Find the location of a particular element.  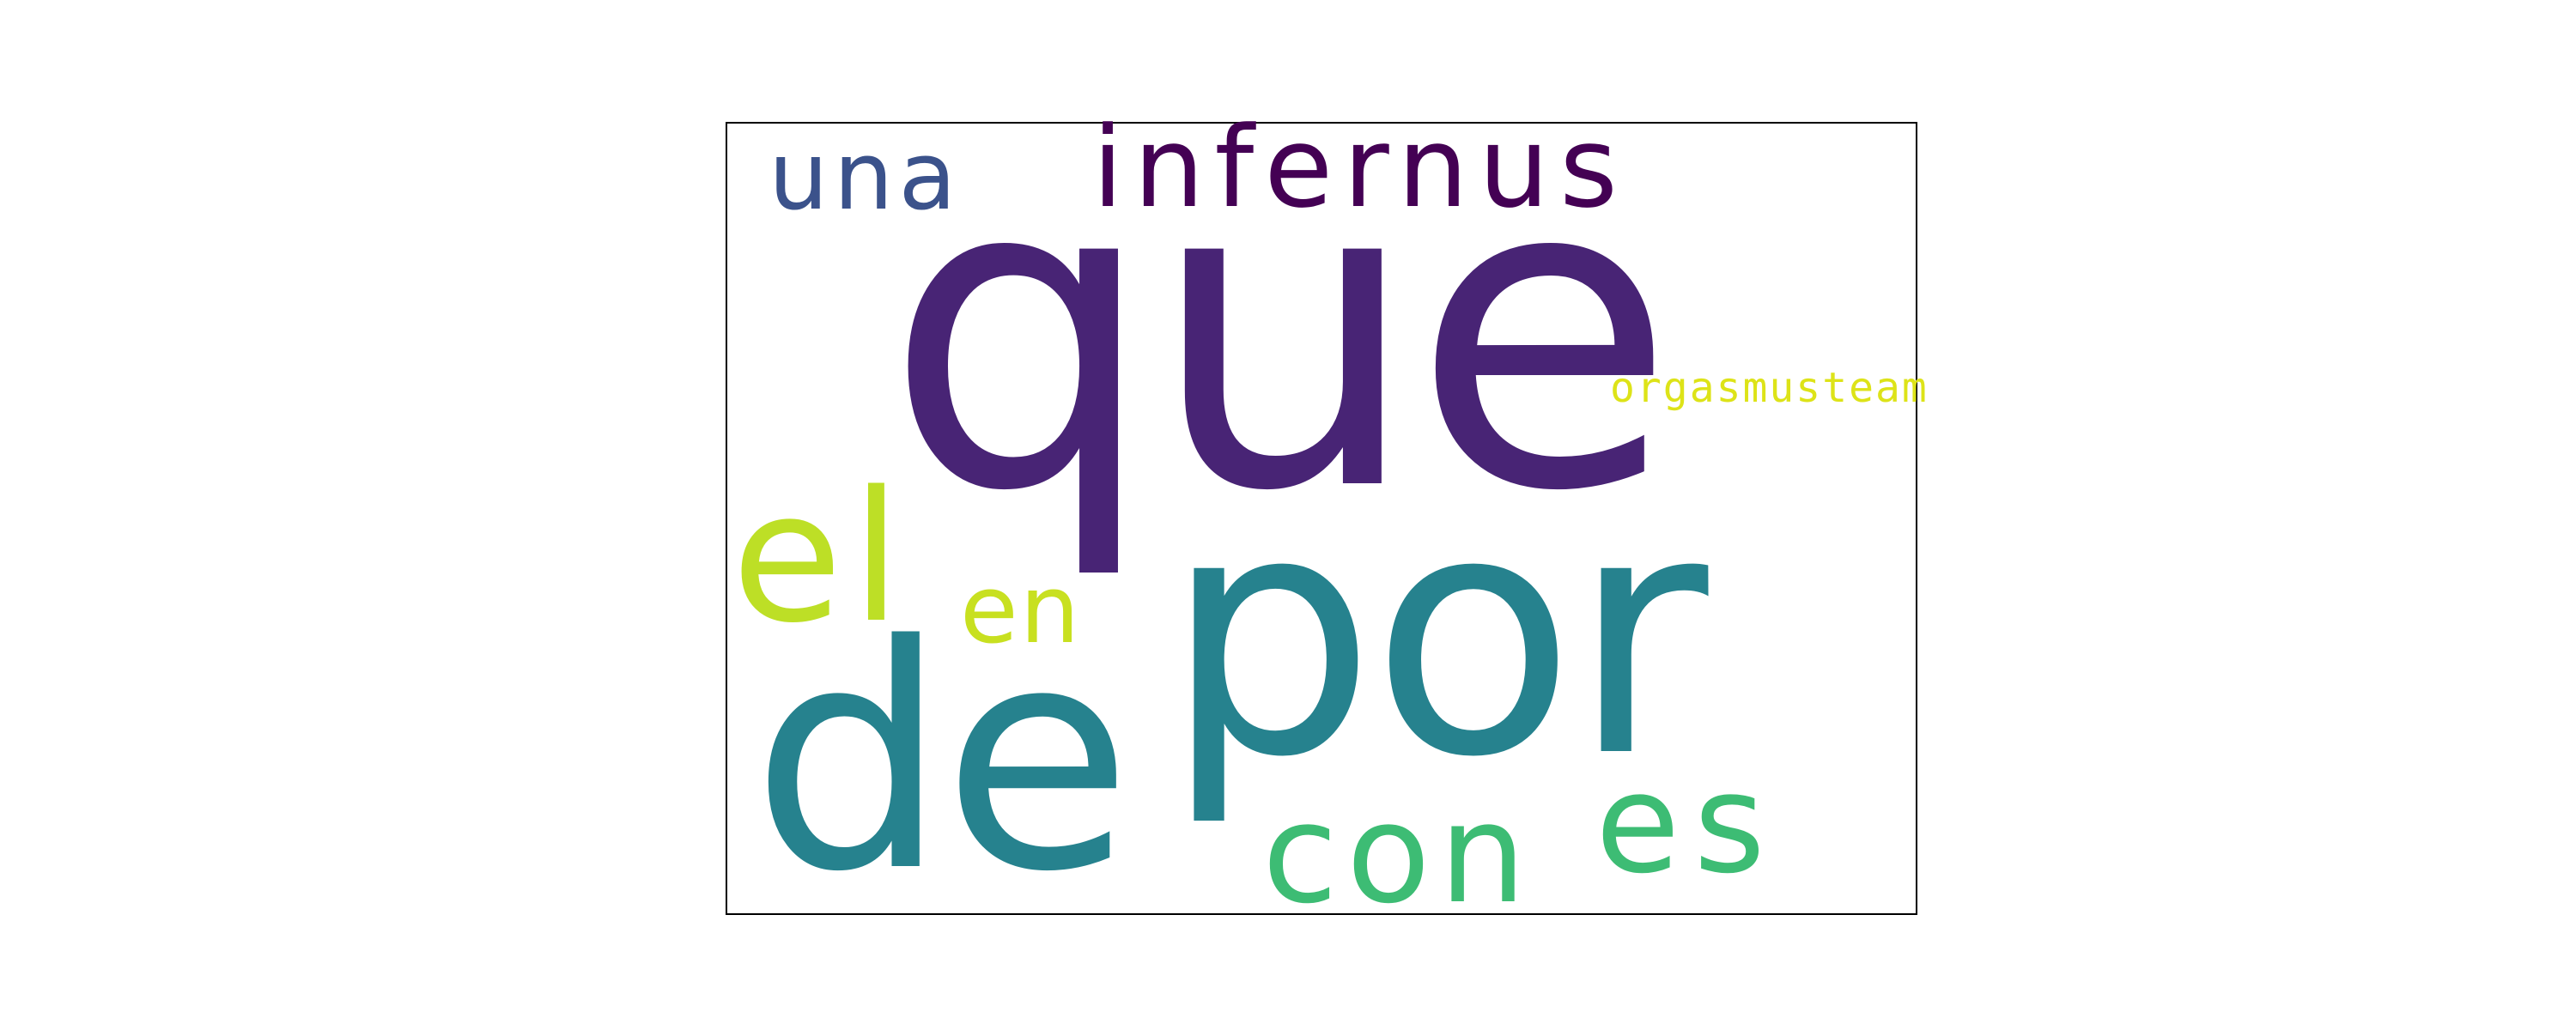

word-una: una is located at coordinates (865, 176).